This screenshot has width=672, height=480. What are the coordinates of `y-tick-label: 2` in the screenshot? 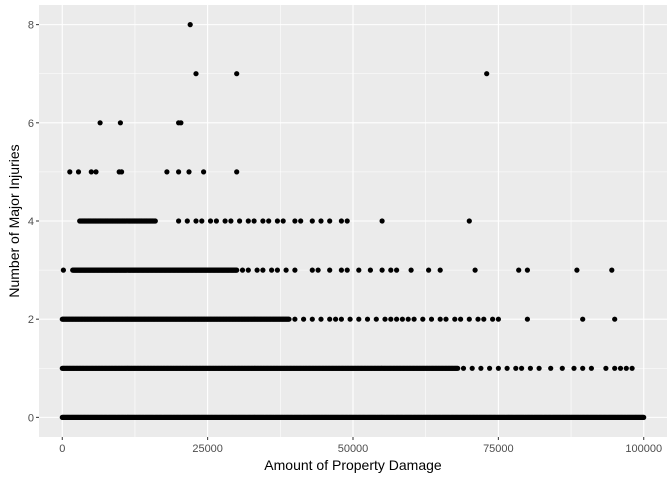 It's located at (31, 320).